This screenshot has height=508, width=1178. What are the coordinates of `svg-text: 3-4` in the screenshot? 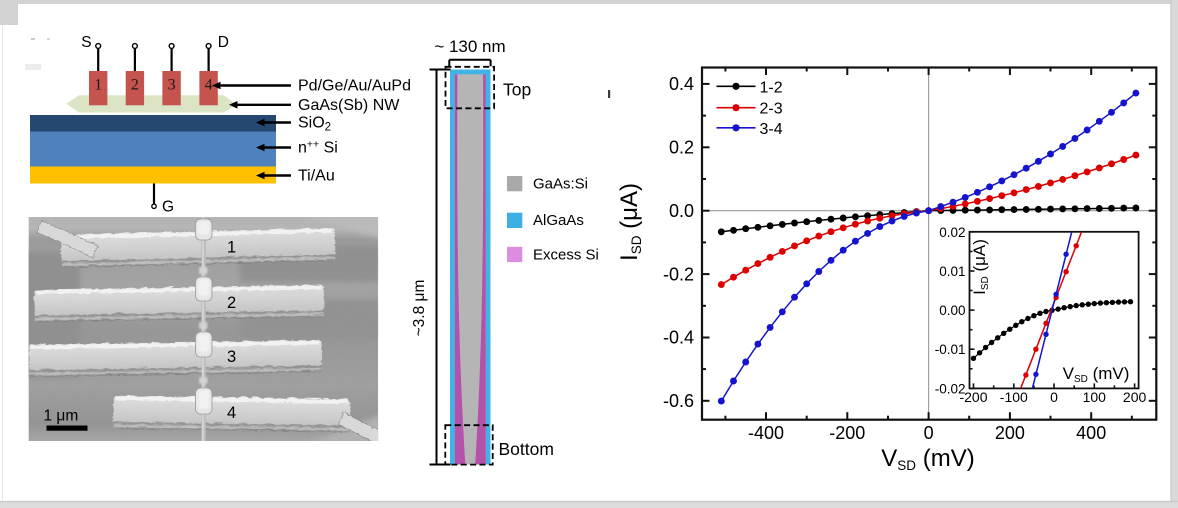 It's located at (771, 129).